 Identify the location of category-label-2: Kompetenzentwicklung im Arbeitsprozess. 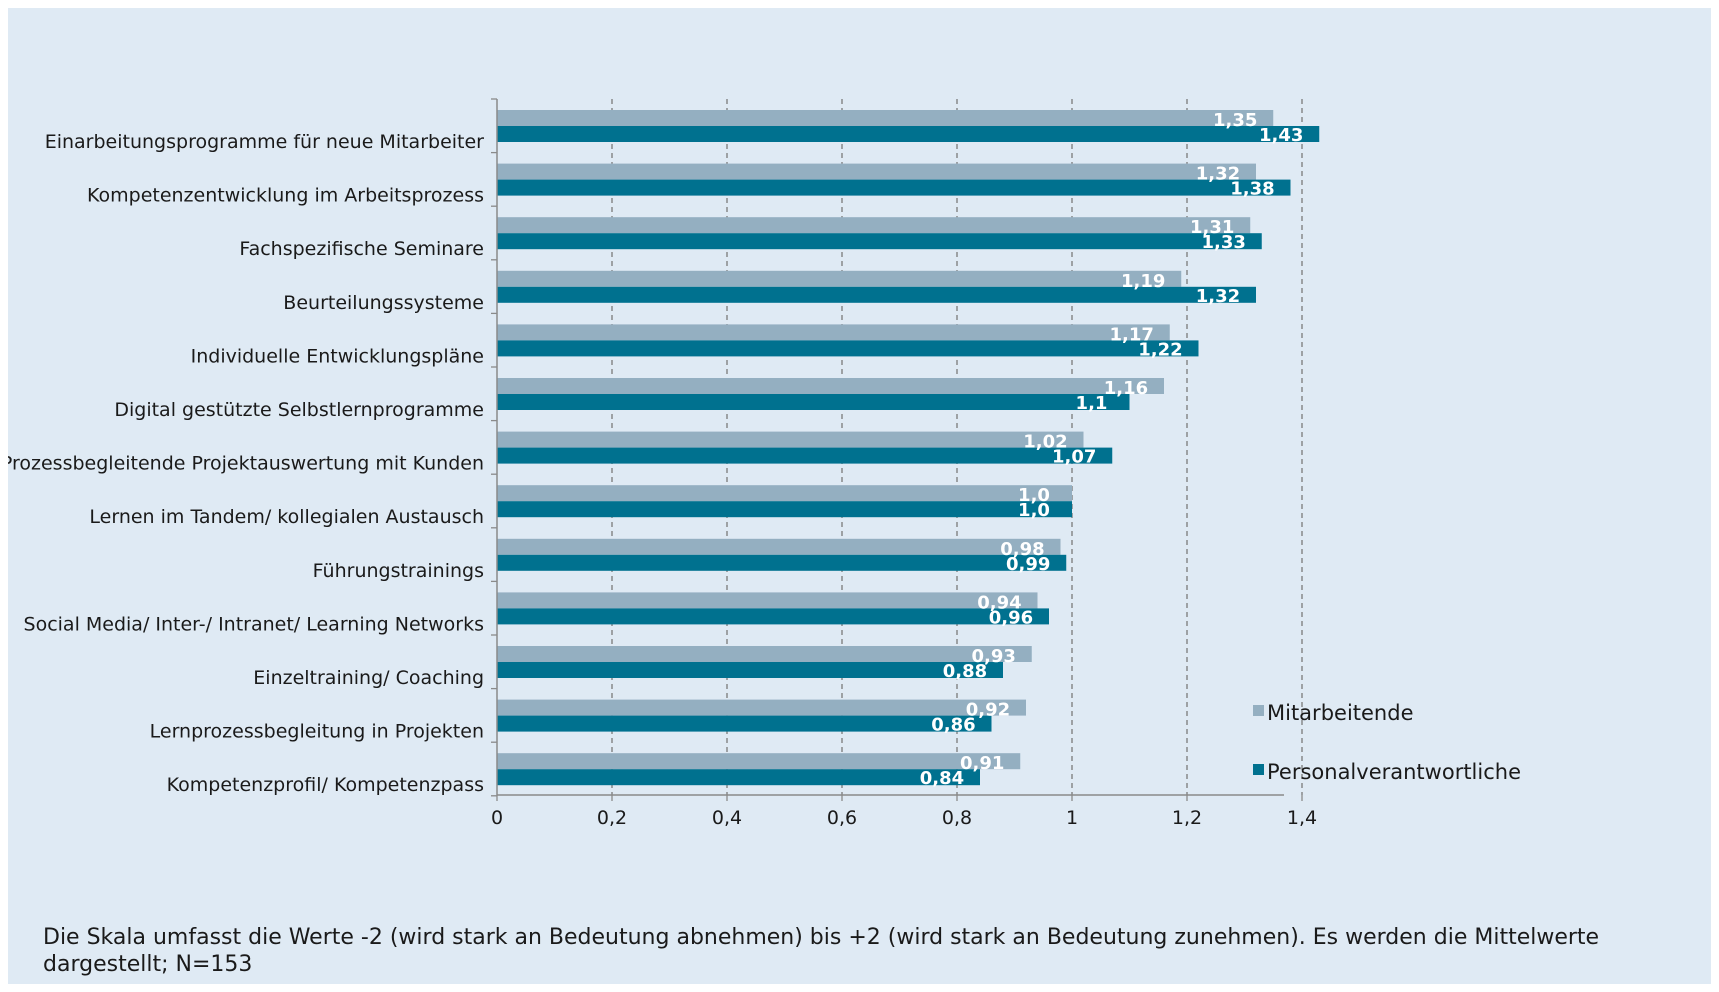
(285, 196).